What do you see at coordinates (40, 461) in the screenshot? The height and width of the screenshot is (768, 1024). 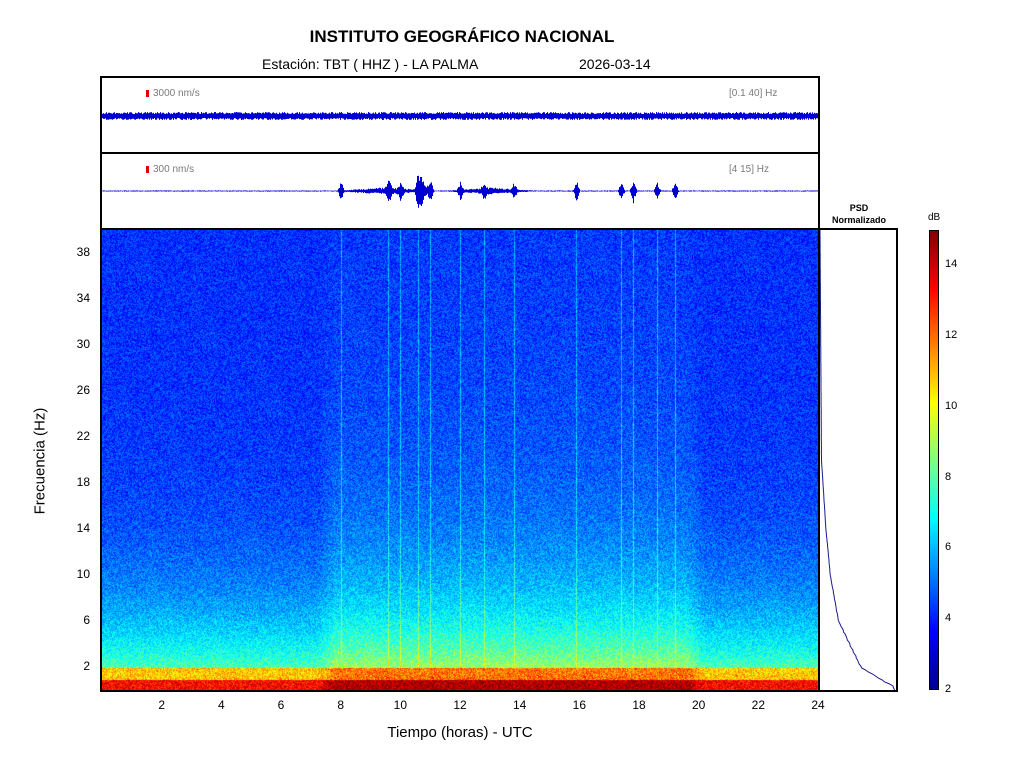 I see `y-axis-label: Frecuencia (Hz)` at bounding box center [40, 461].